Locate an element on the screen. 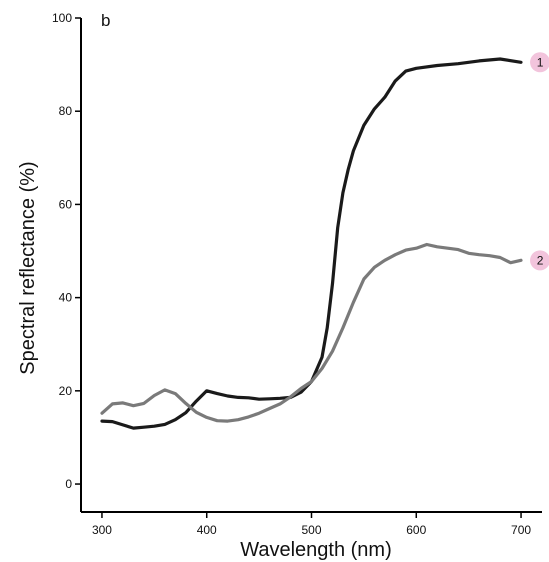 The image size is (549, 562). y-tick-label: 80 is located at coordinates (66, 111).